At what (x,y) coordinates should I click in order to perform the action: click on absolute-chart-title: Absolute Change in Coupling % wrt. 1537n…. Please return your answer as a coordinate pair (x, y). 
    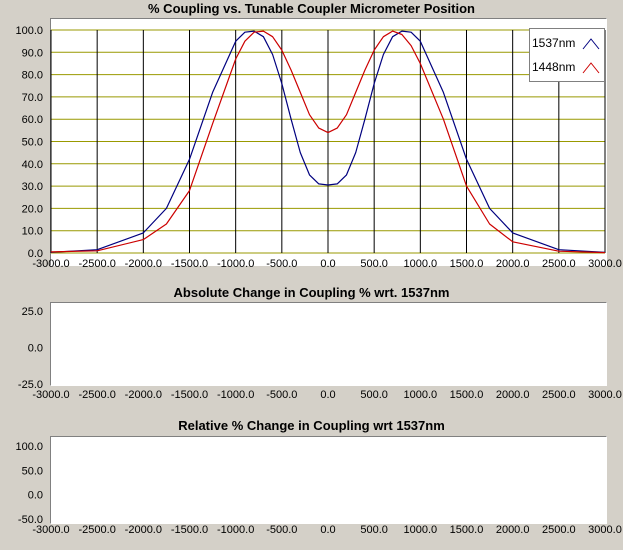
    Looking at the image, I should click on (311, 292).